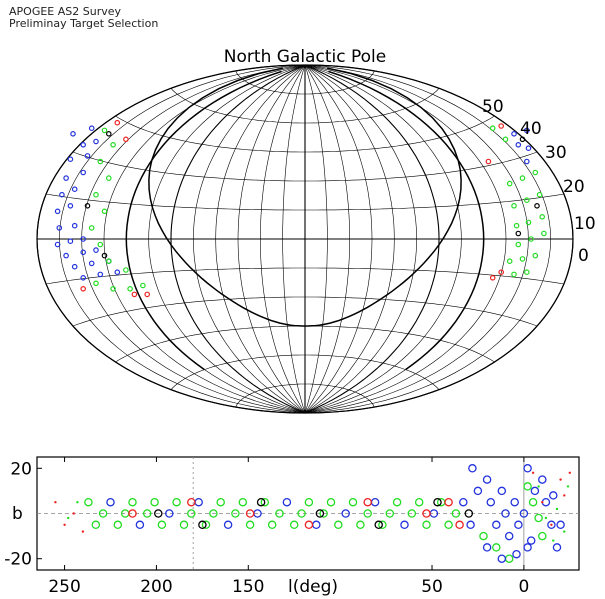 Image resolution: width=605 pixels, height=599 pixels. Describe the element at coordinates (312, 513) in the screenshot. I see `target-points` at that location.